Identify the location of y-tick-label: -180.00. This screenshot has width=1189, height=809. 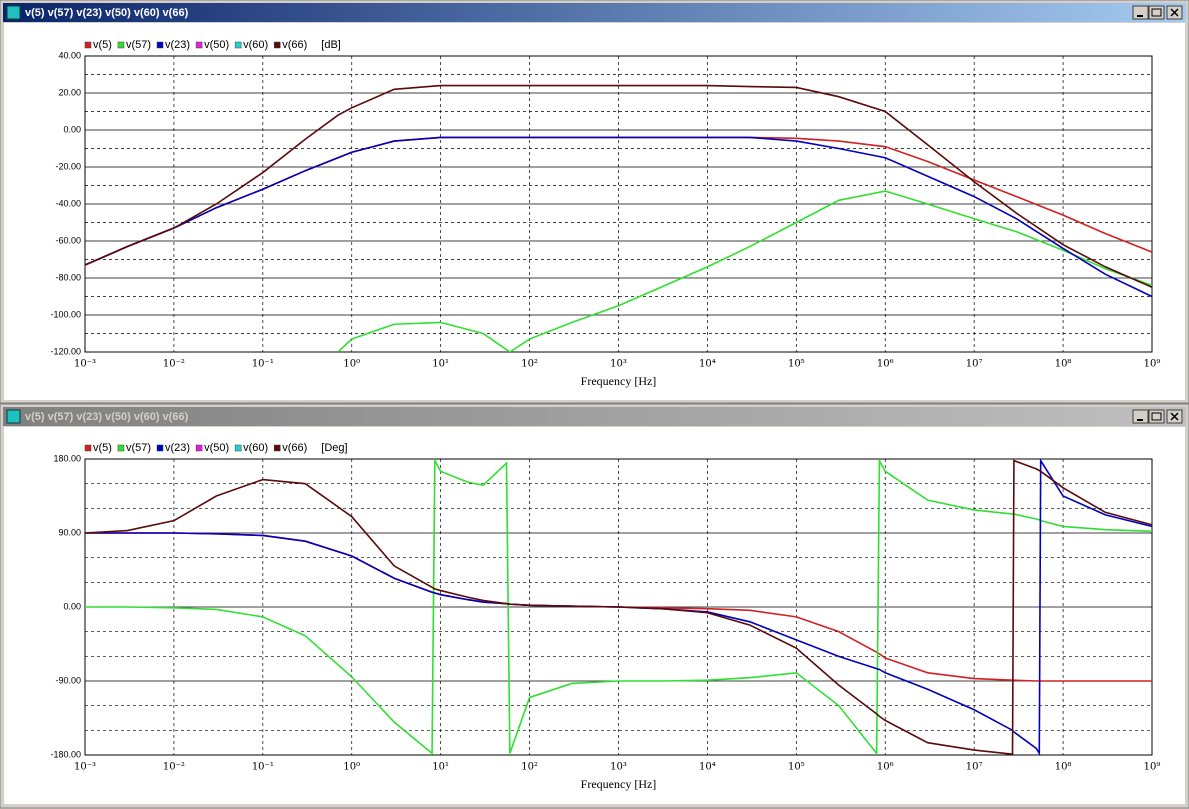
(65, 754).